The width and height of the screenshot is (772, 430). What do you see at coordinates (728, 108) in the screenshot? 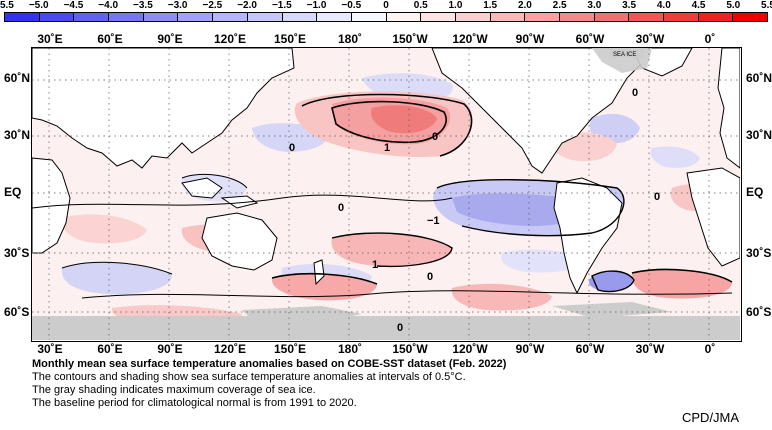
I see `land-europe-africa` at bounding box center [728, 108].